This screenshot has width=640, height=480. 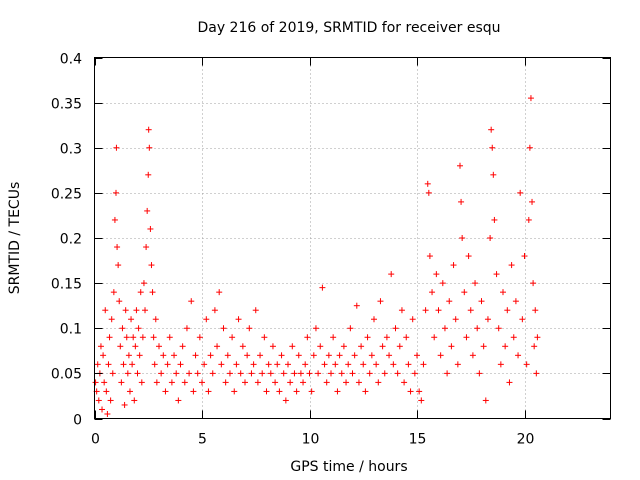 What do you see at coordinates (202, 440) in the screenshot?
I see `x-tick-label: 5` at bounding box center [202, 440].